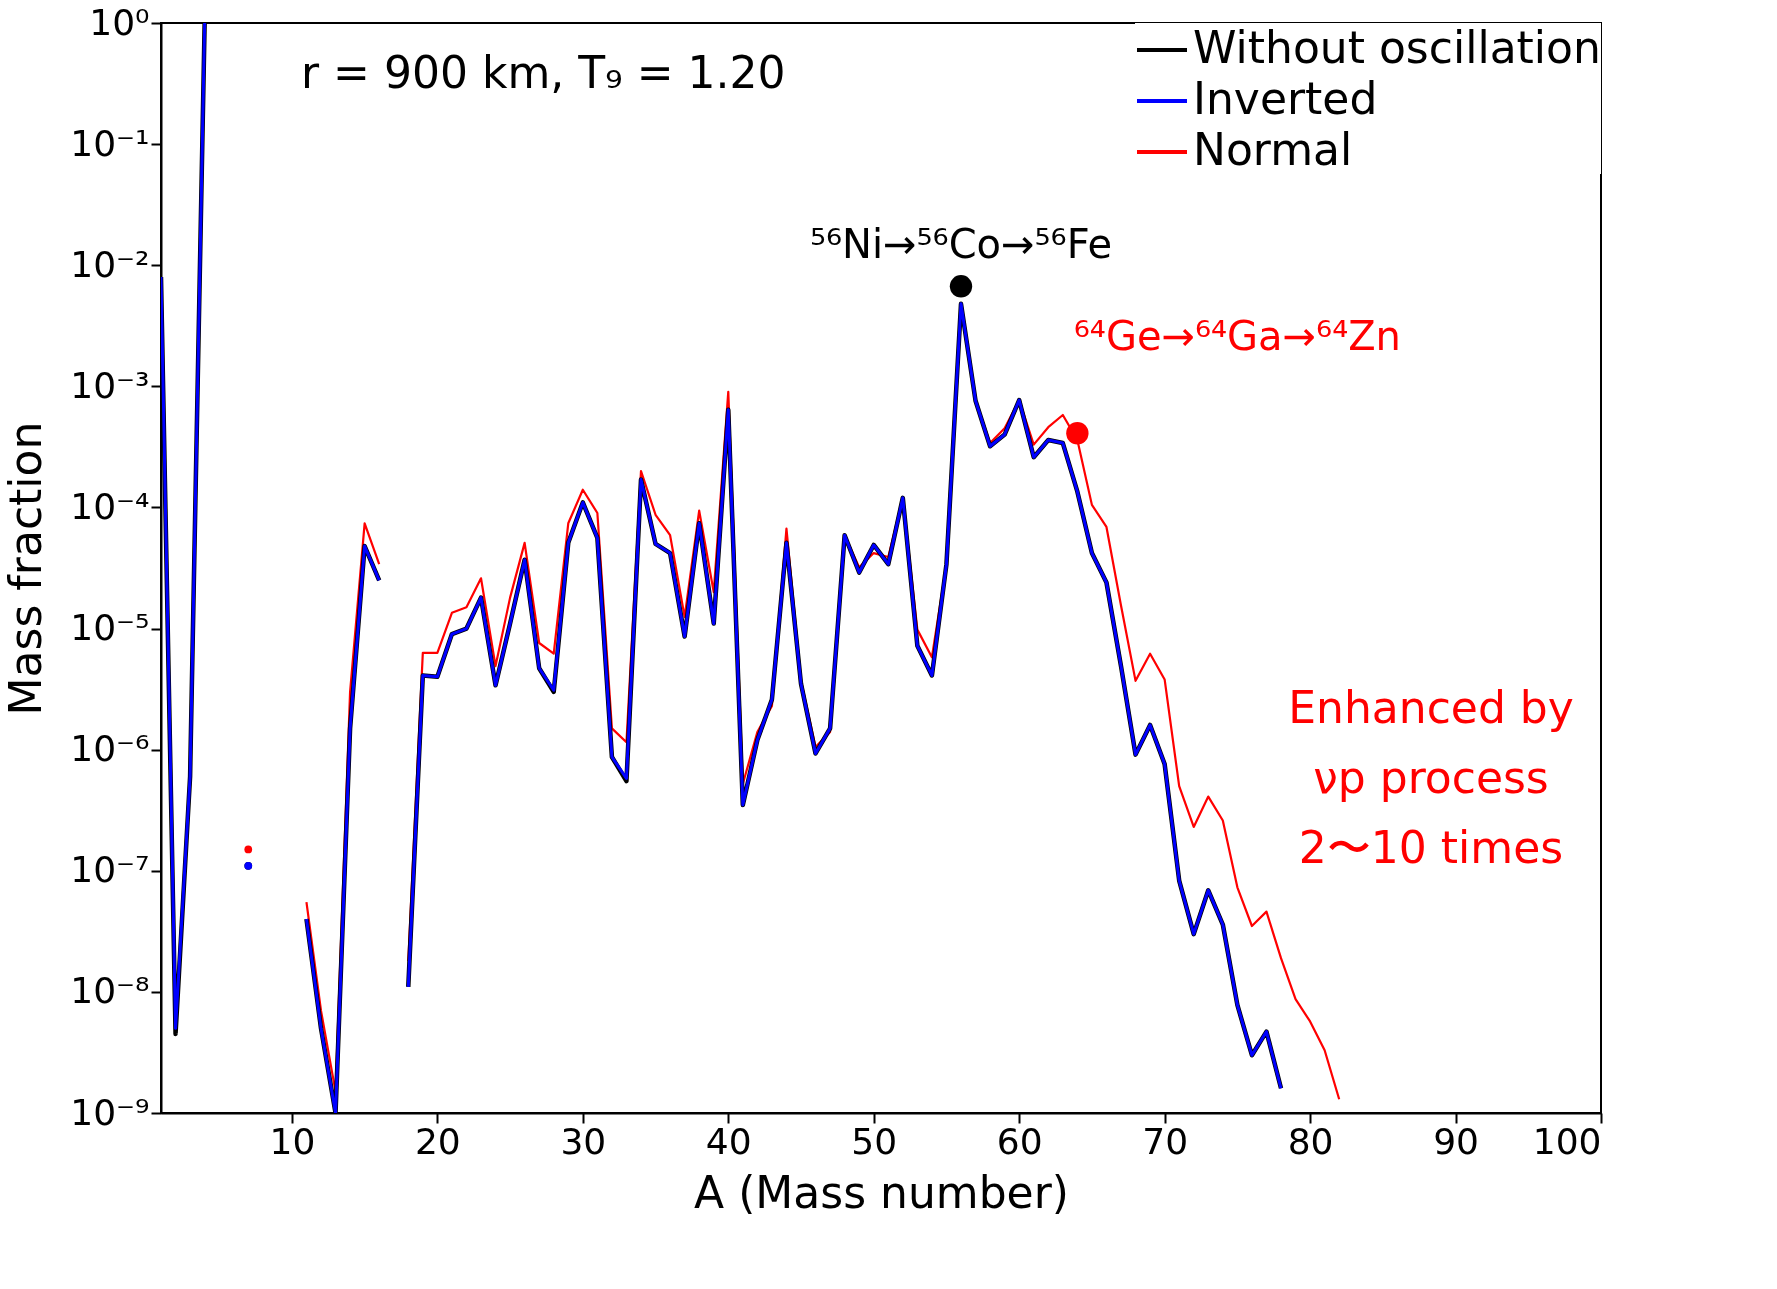 This screenshot has height=1289, width=1777. What do you see at coordinates (874, 1141) in the screenshot?
I see `x-tick-label: 50` at bounding box center [874, 1141].